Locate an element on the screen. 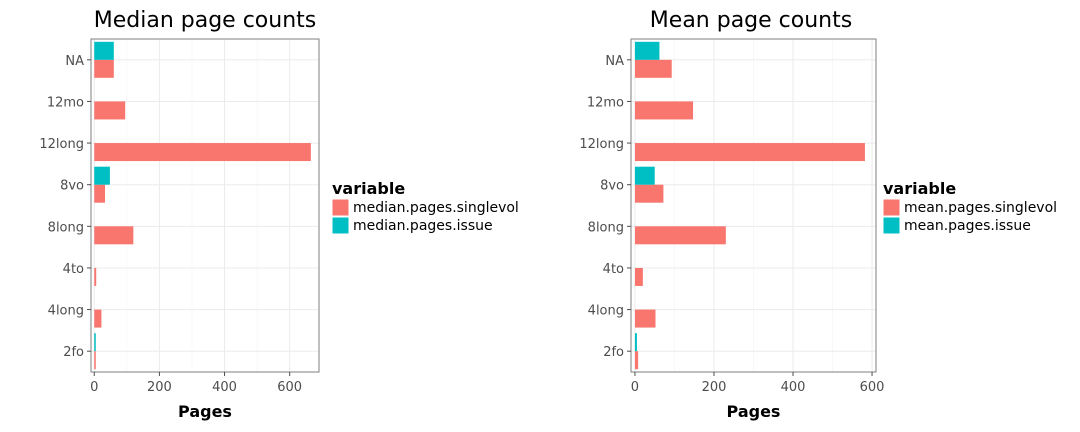 The image size is (1080, 432). bar-mean-pages-singlevol-8long is located at coordinates (680, 235).